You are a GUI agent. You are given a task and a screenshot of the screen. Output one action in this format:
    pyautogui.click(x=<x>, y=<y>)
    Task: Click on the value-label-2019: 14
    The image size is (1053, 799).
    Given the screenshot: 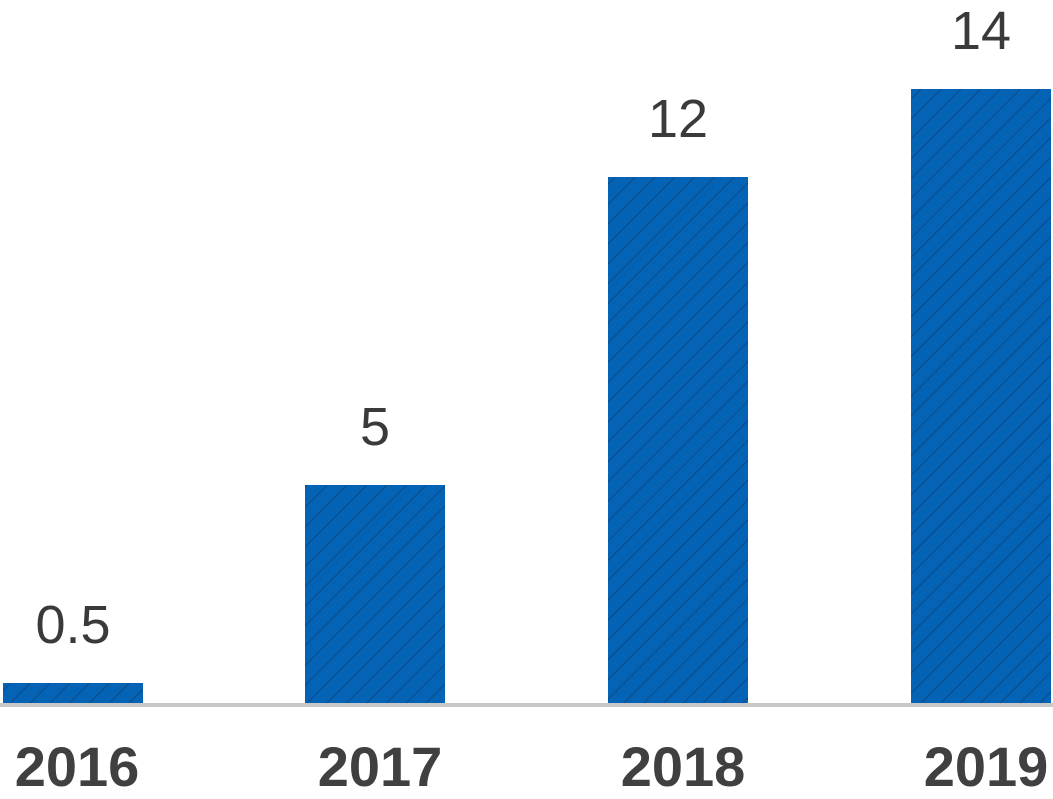 What is the action you would take?
    pyautogui.click(x=981, y=31)
    